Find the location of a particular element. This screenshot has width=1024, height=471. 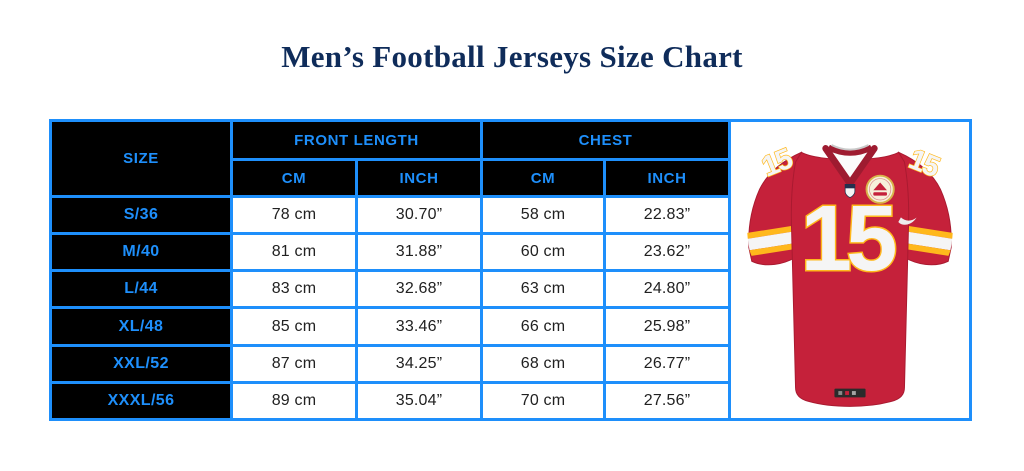

chest-inch-value: 23.62” is located at coordinates (667, 252).